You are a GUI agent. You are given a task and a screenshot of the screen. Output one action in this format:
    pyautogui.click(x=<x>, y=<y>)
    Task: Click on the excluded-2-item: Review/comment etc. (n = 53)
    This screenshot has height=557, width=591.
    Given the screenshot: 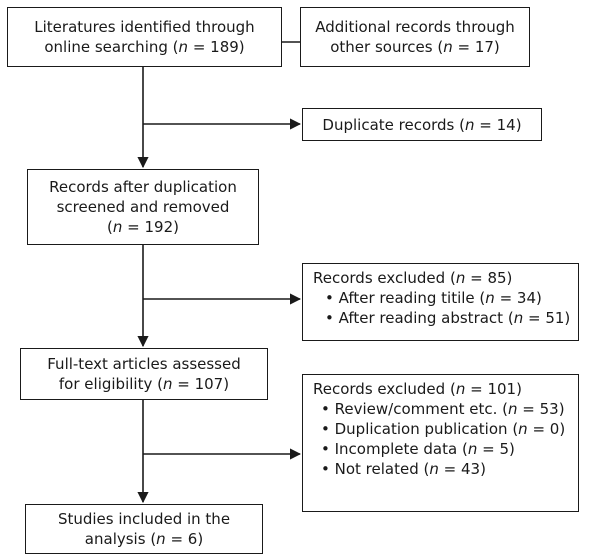 What is the action you would take?
    pyautogui.click(x=449, y=409)
    